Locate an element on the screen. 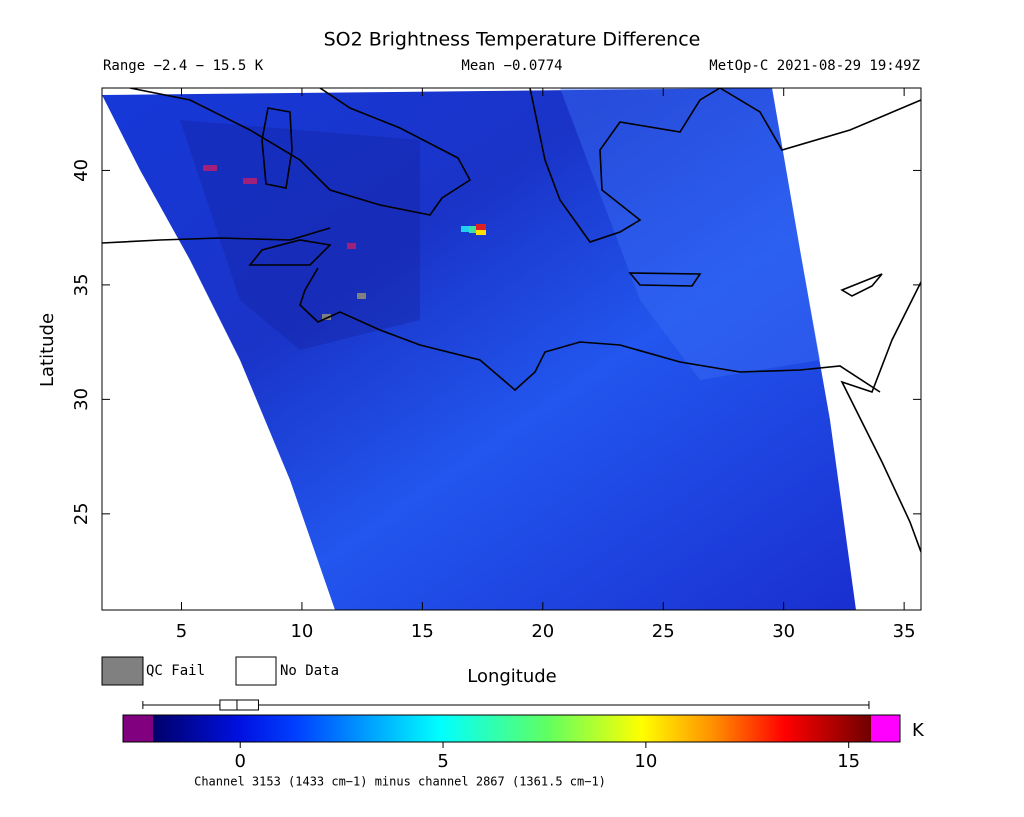  colorbar-tick-label: 5 is located at coordinates (442, 761).